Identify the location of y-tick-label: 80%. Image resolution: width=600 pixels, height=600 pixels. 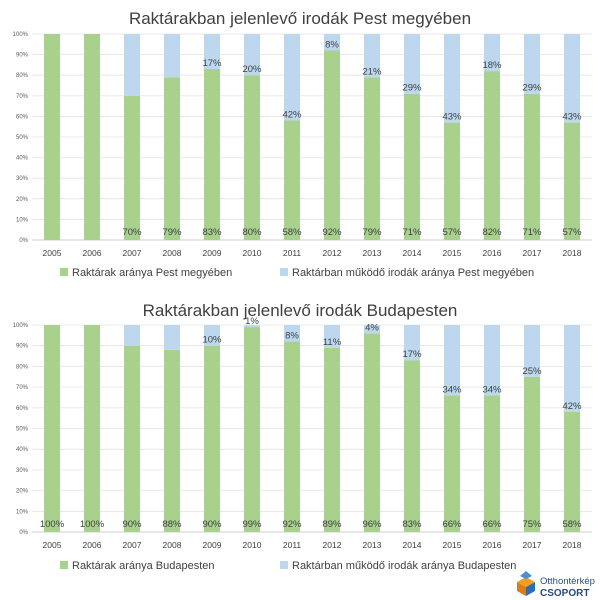
(22, 76).